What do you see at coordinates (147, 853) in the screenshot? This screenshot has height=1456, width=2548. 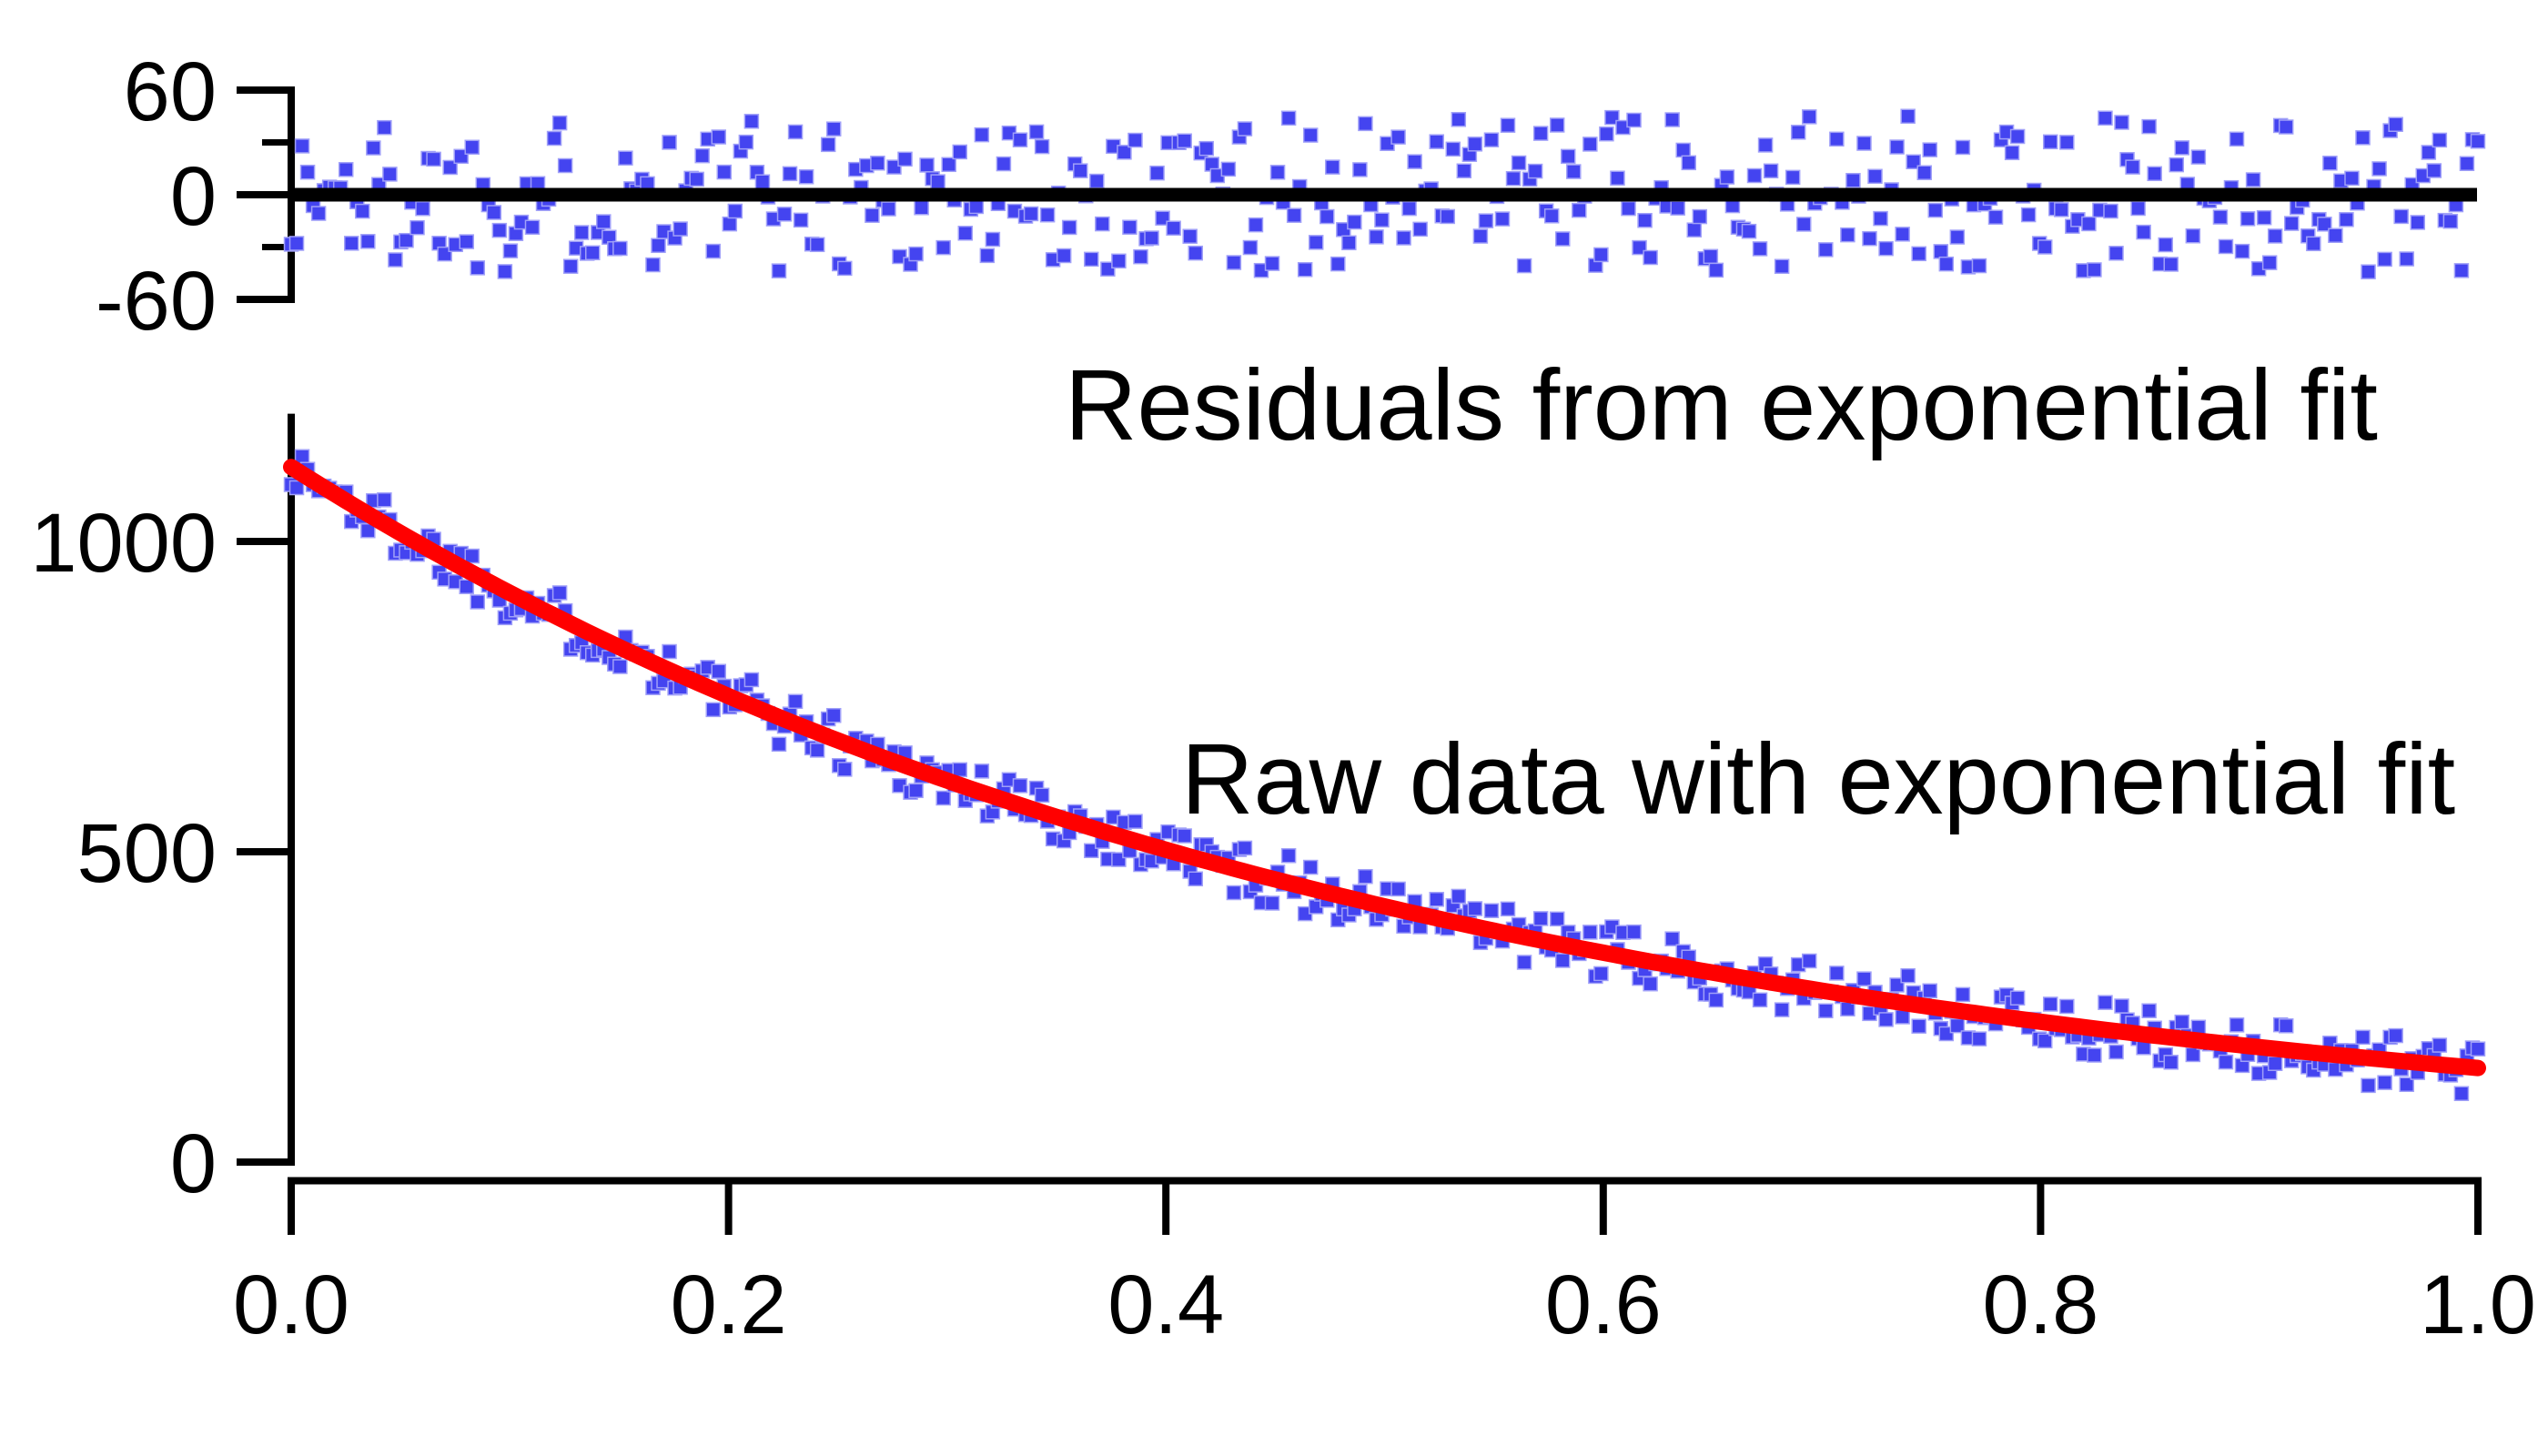 I see `raw-y-tick-label: 500` at bounding box center [147, 853].